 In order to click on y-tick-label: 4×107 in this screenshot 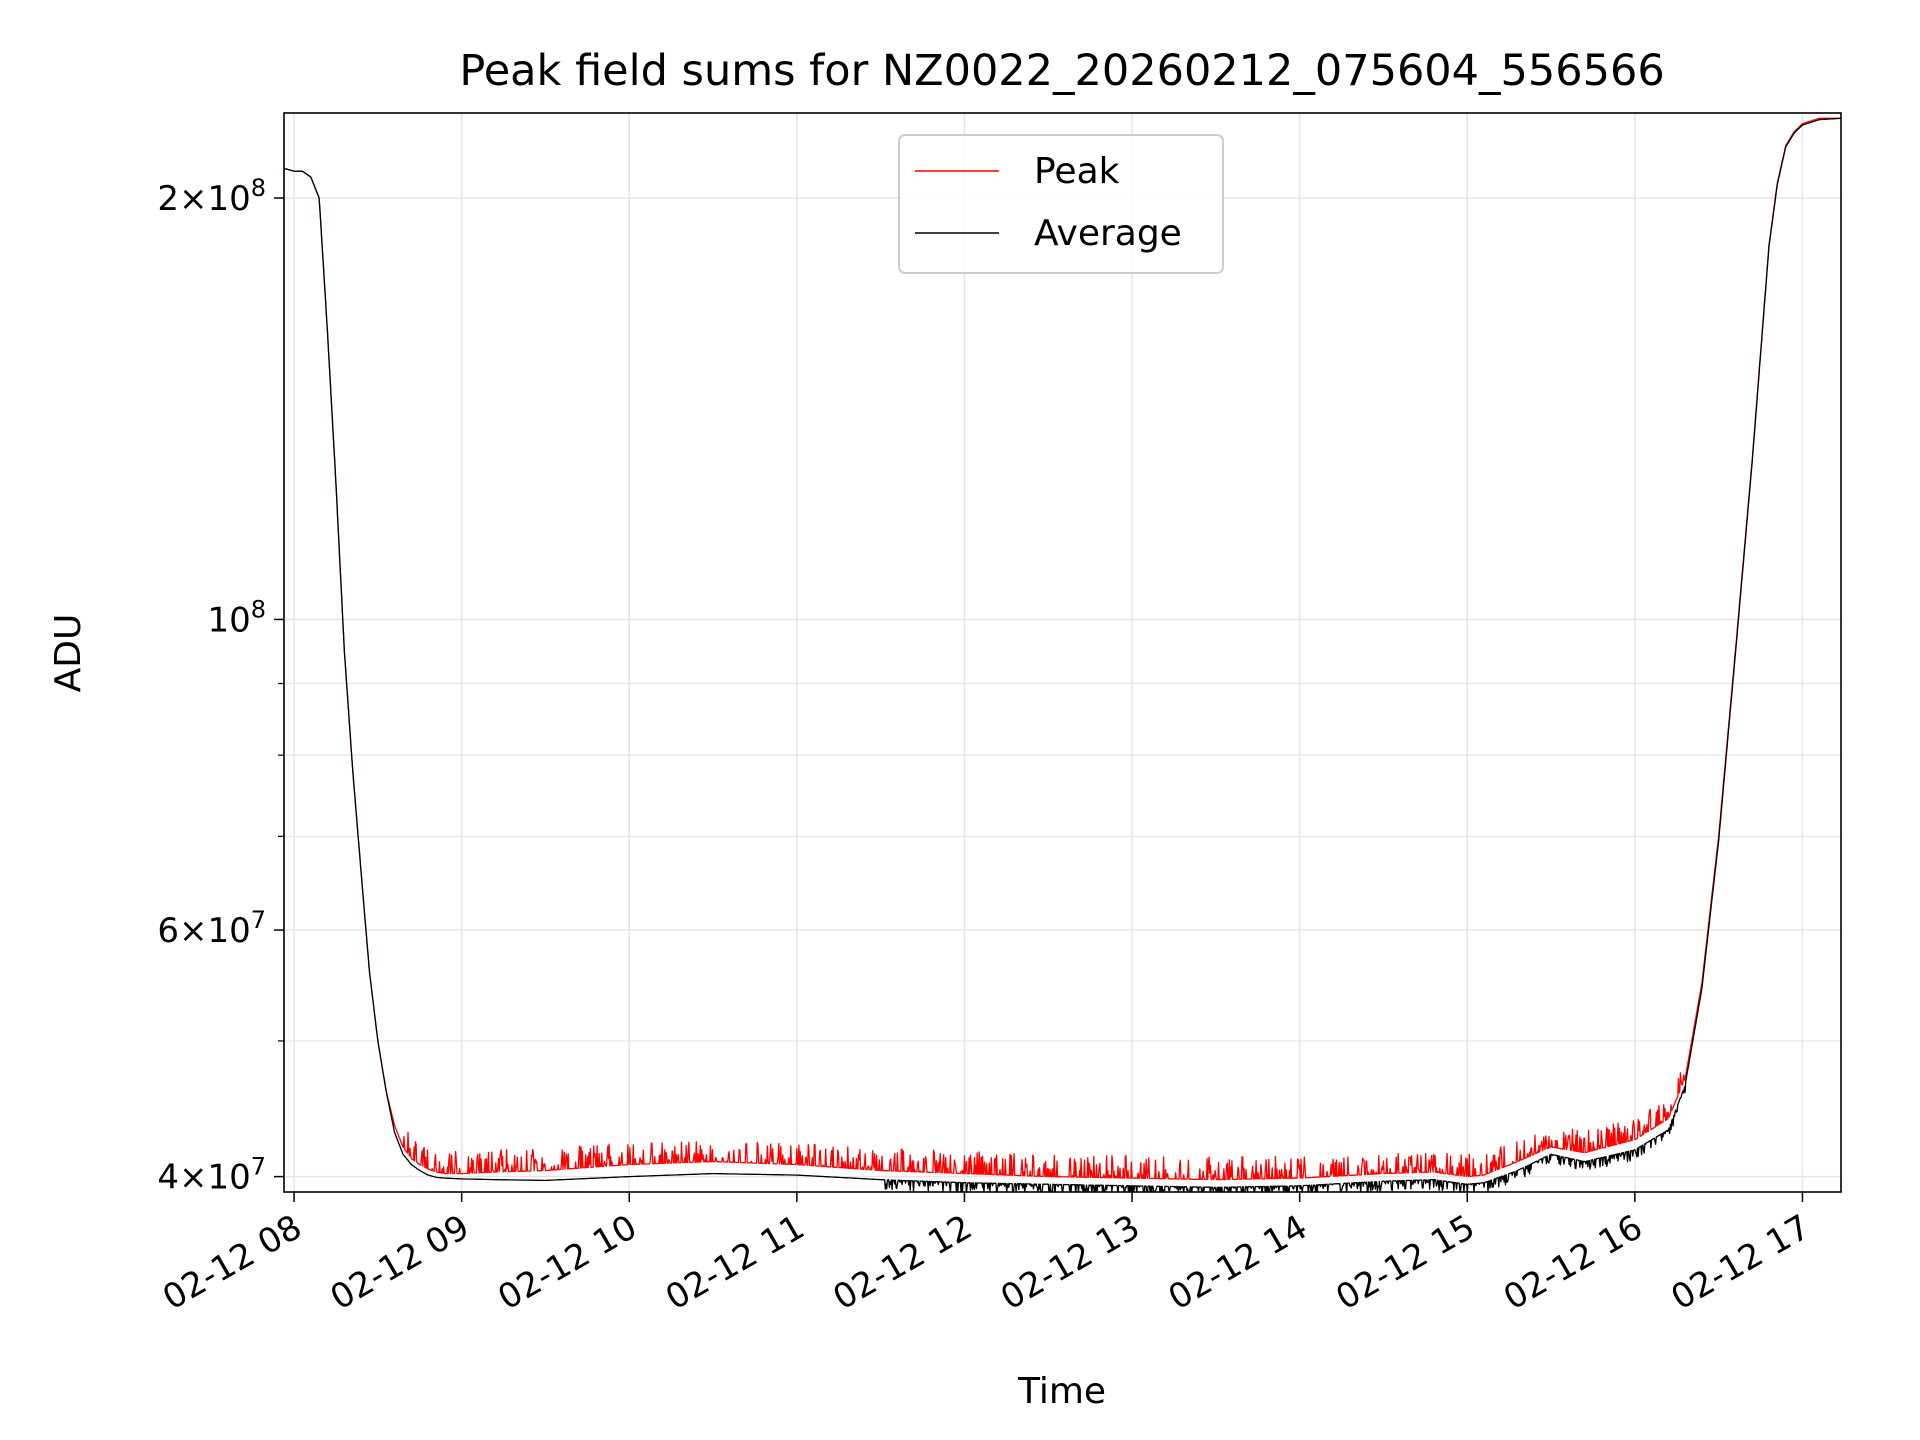, I will do `click(211, 1175)`.